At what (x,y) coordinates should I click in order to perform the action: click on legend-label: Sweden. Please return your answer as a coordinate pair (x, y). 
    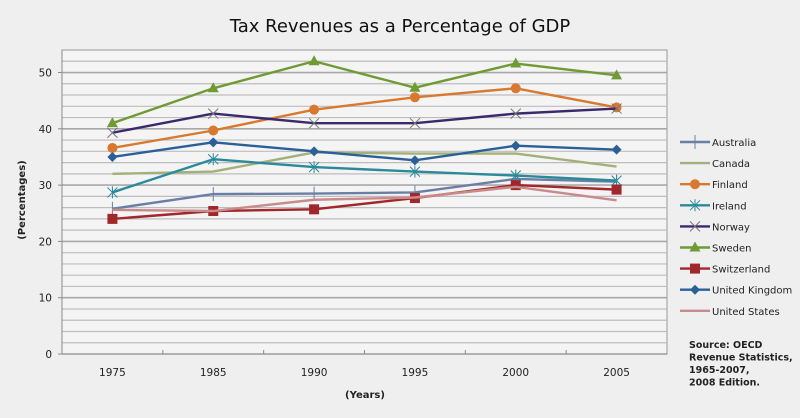
    Looking at the image, I should click on (732, 249).